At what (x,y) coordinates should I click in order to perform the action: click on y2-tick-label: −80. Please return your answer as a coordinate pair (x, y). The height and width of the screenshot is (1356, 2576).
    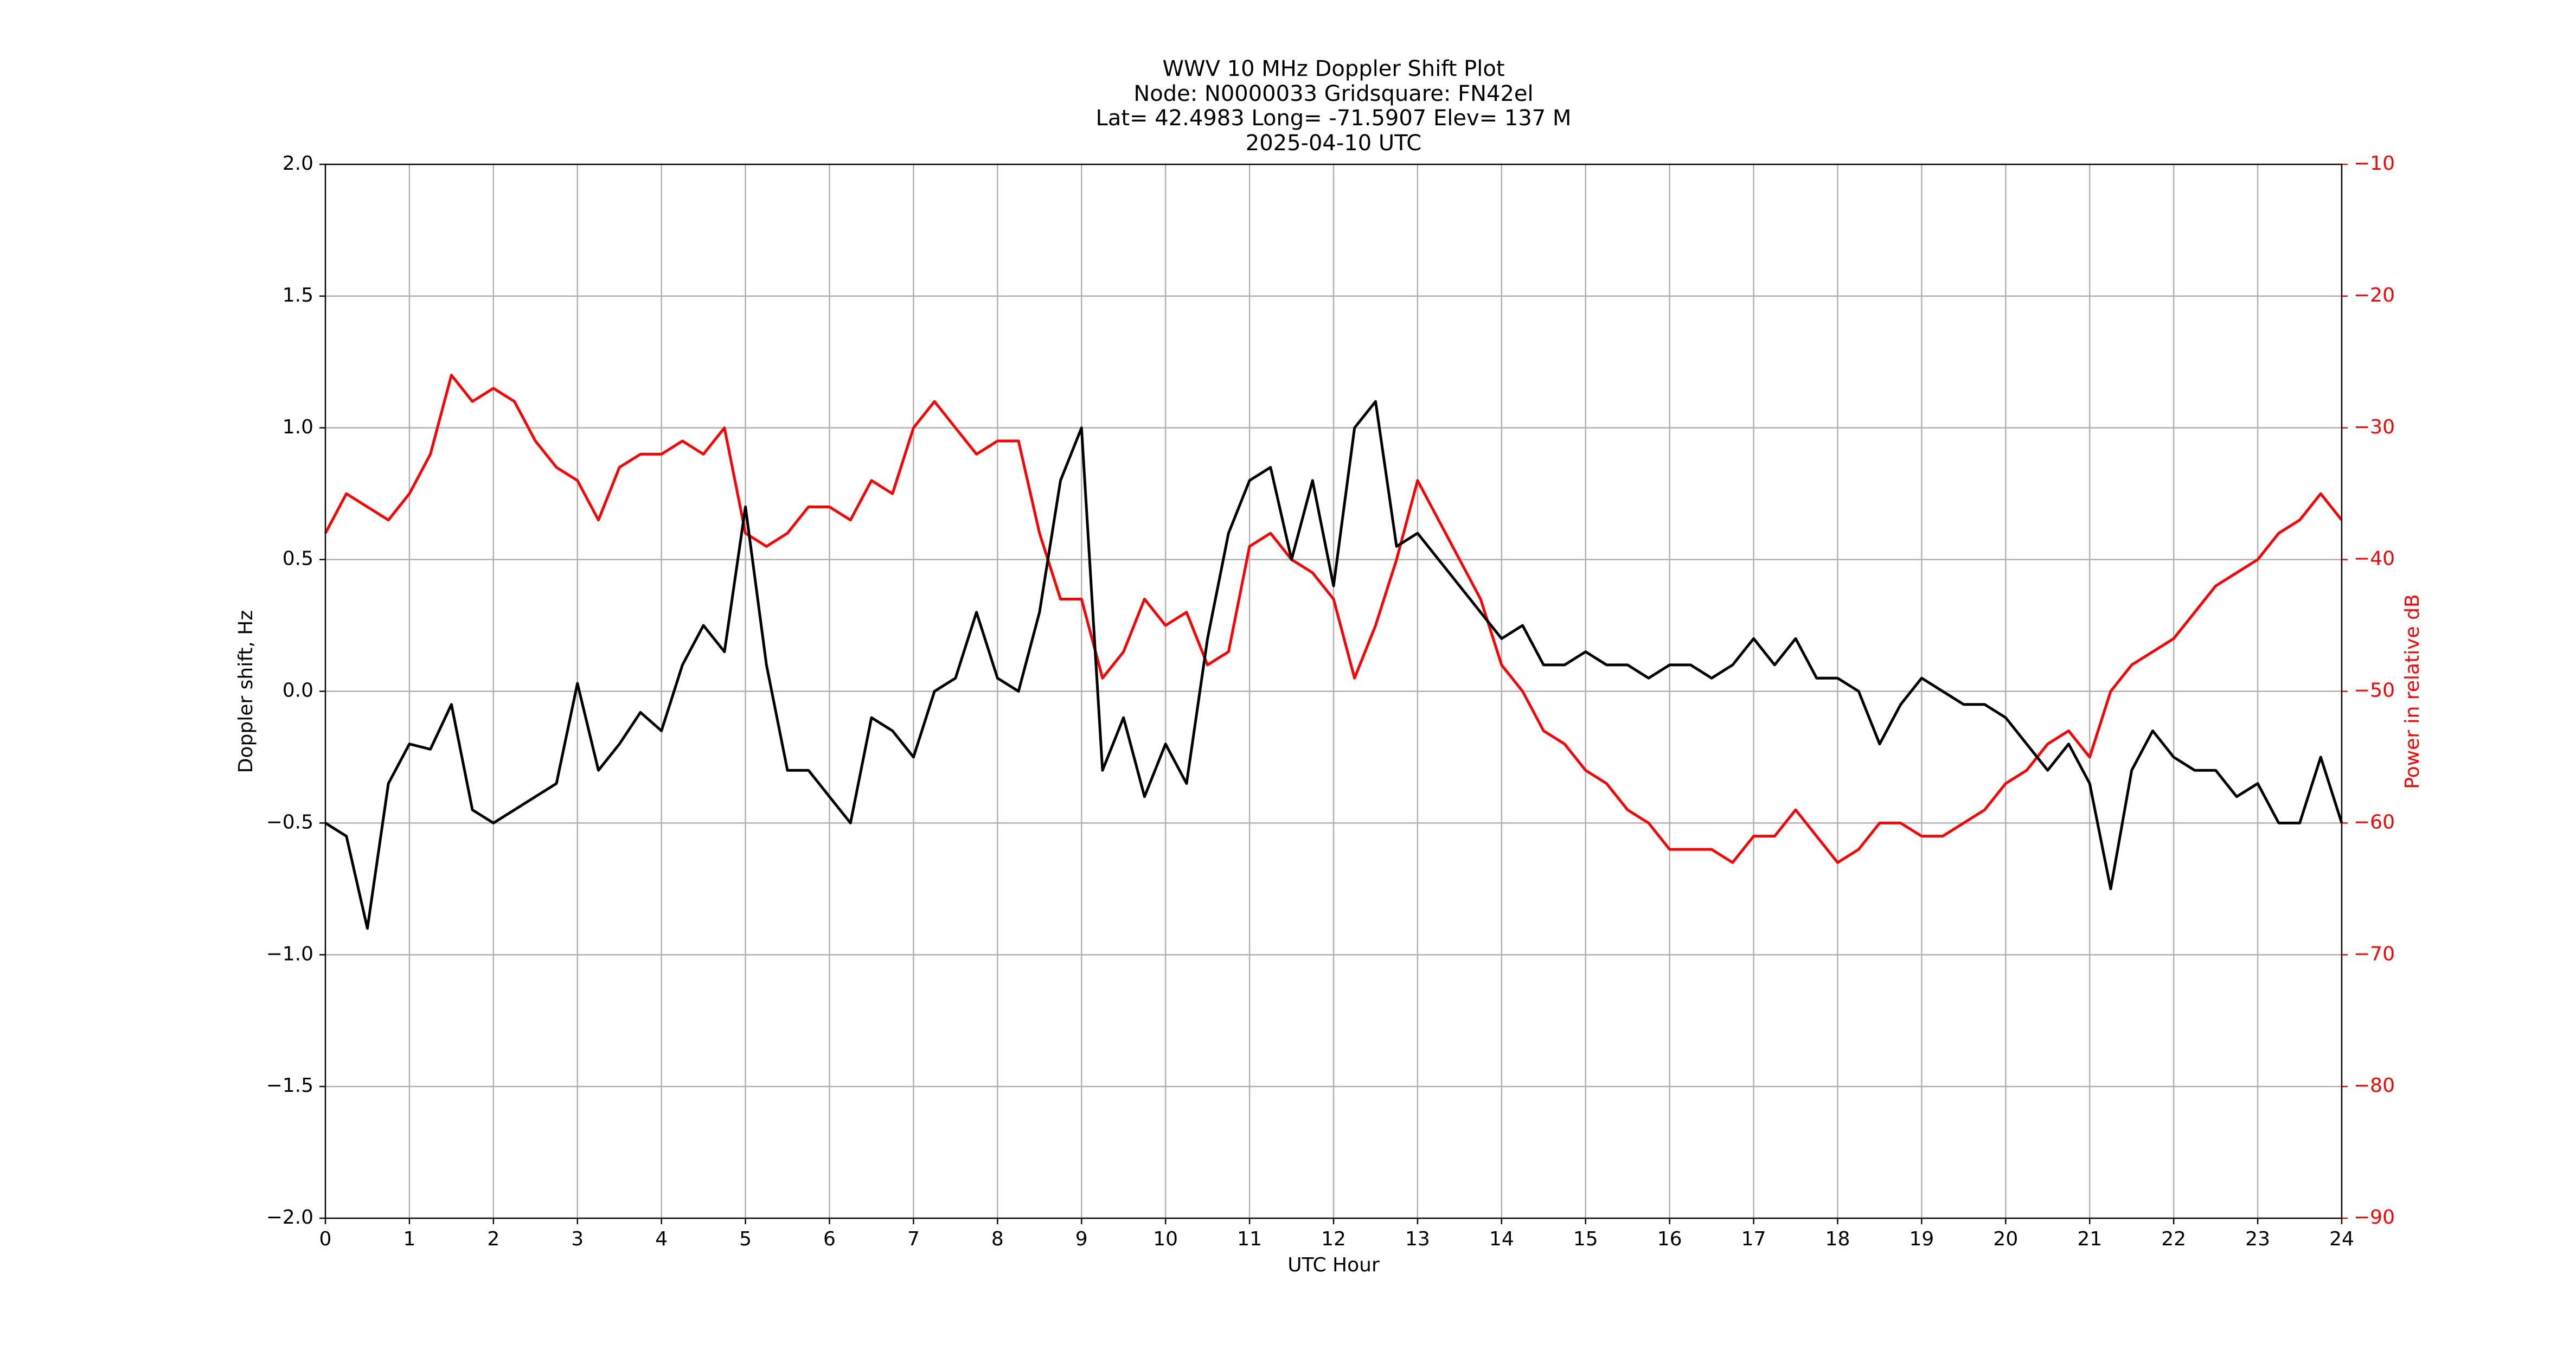
    Looking at the image, I should click on (2374, 1085).